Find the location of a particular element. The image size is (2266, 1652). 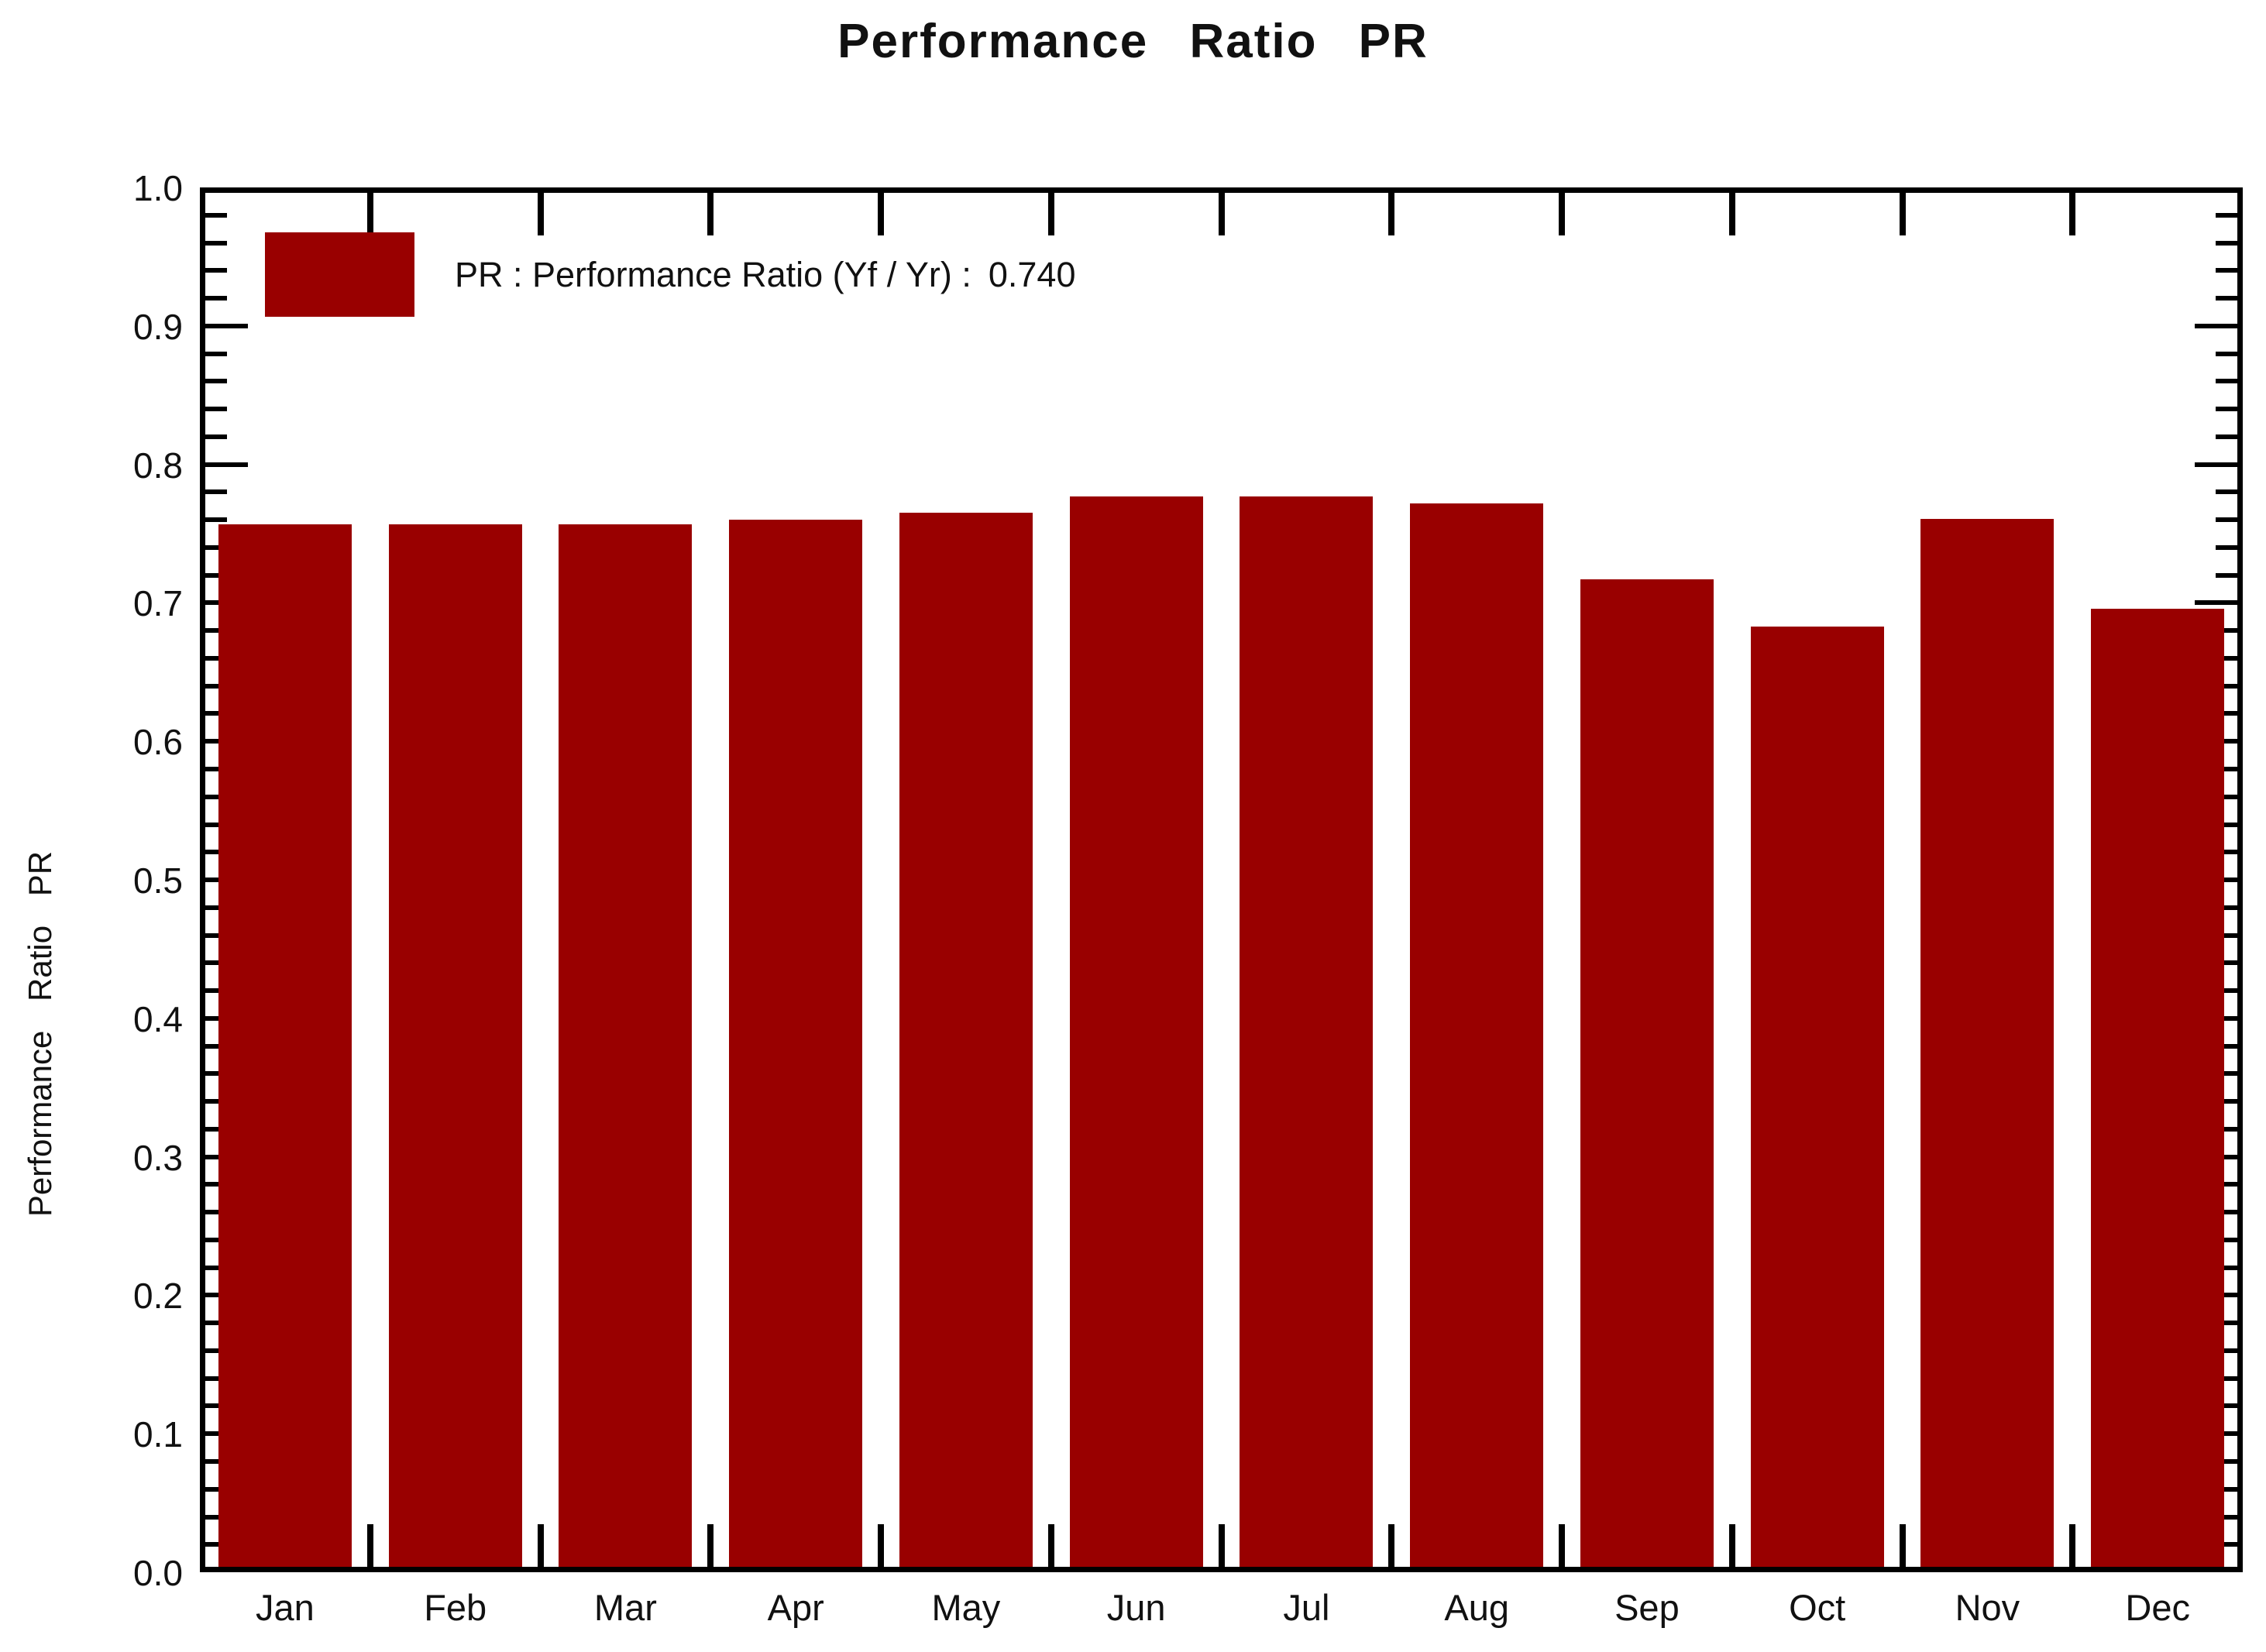

x-label-jan: Jan is located at coordinates (285, 1607).